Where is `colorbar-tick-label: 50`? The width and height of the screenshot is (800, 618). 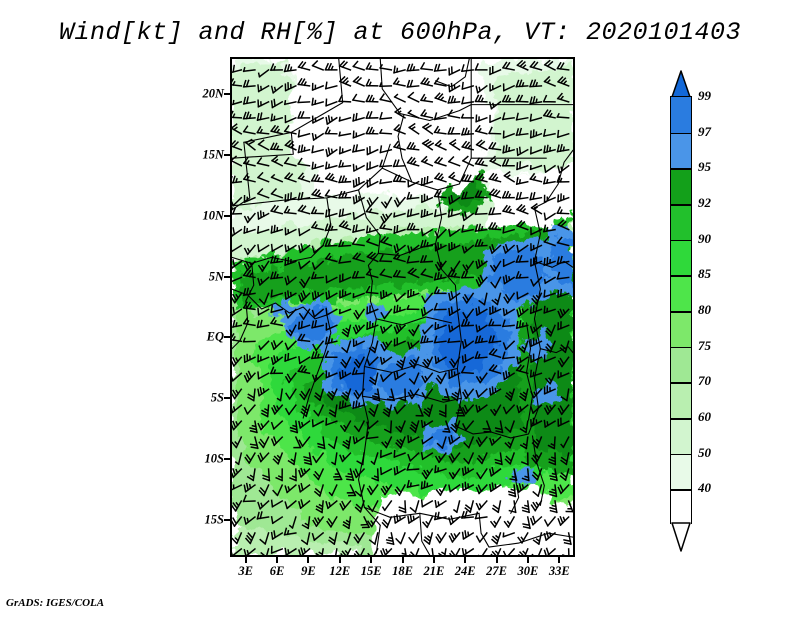 colorbar-tick-label: 50 is located at coordinates (704, 452).